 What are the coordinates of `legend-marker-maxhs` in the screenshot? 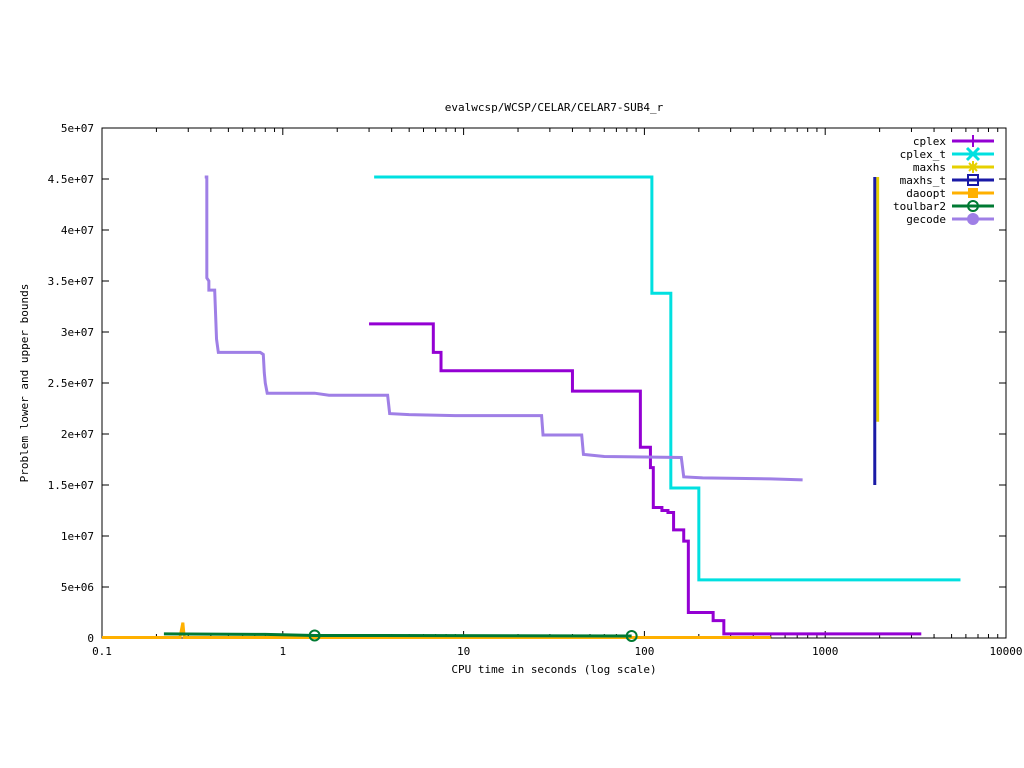 It's located at (973, 167).